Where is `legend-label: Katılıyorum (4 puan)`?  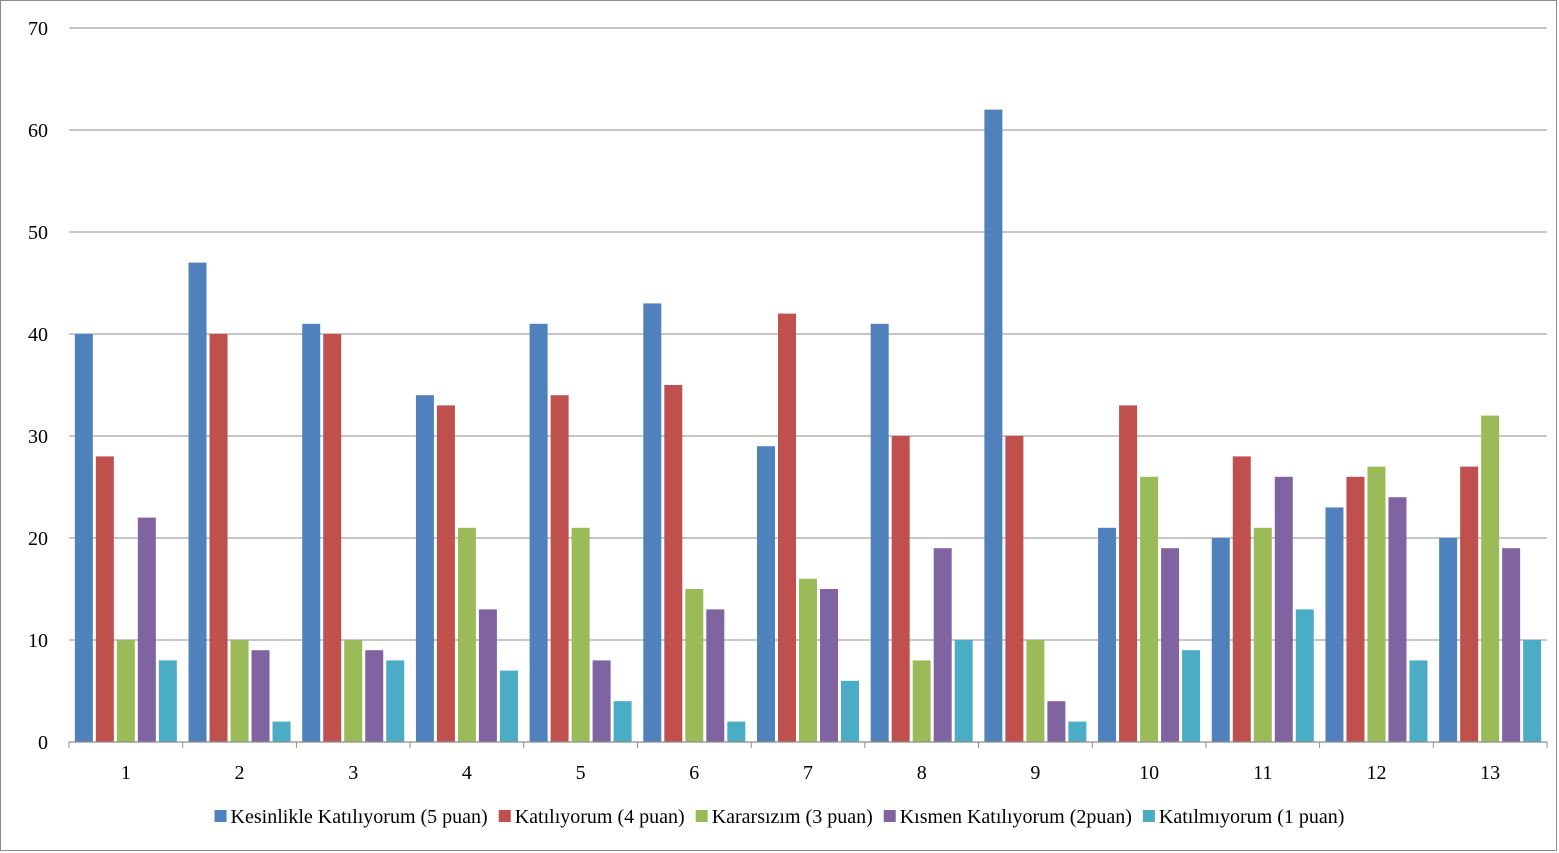 legend-label: Katılıyorum (4 puan) is located at coordinates (600, 817).